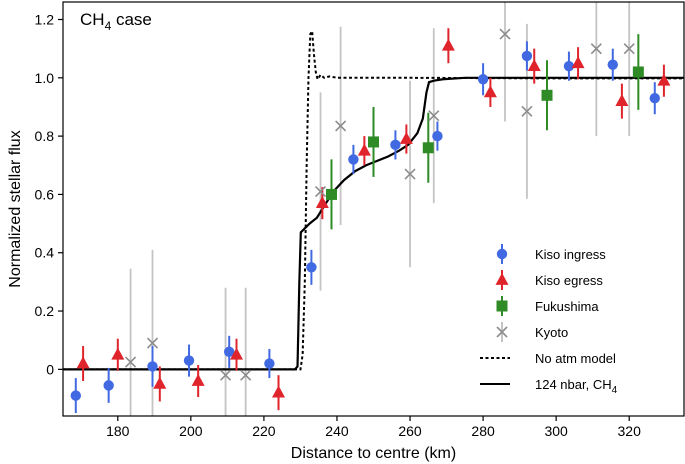 This screenshot has width=685, height=464. I want to click on legend-124-nbar-ch4: 124 nbar, CH4, so click(549, 386).